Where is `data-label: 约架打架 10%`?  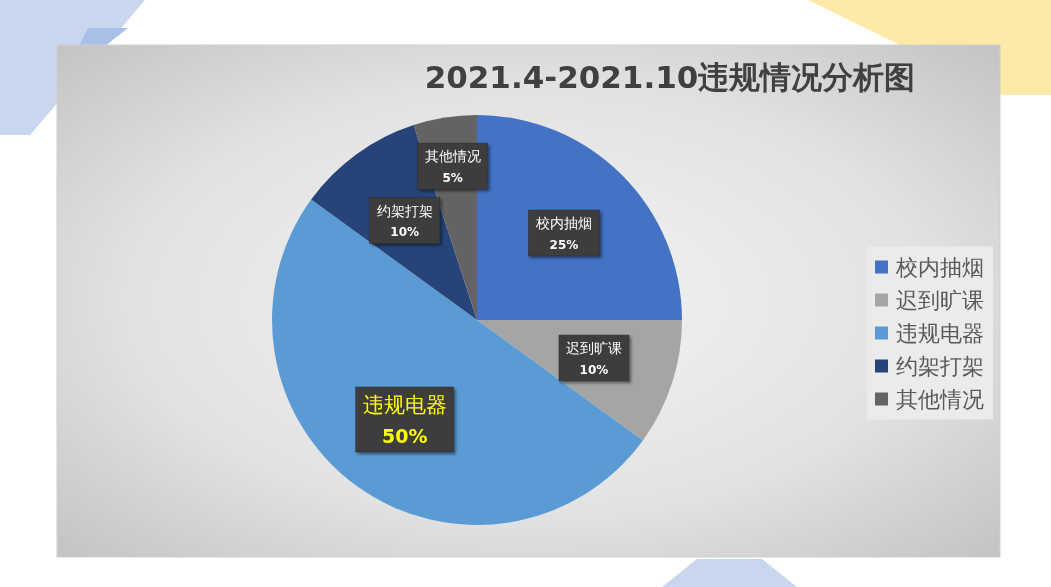 data-label: 约架打架 10% is located at coordinates (404, 220).